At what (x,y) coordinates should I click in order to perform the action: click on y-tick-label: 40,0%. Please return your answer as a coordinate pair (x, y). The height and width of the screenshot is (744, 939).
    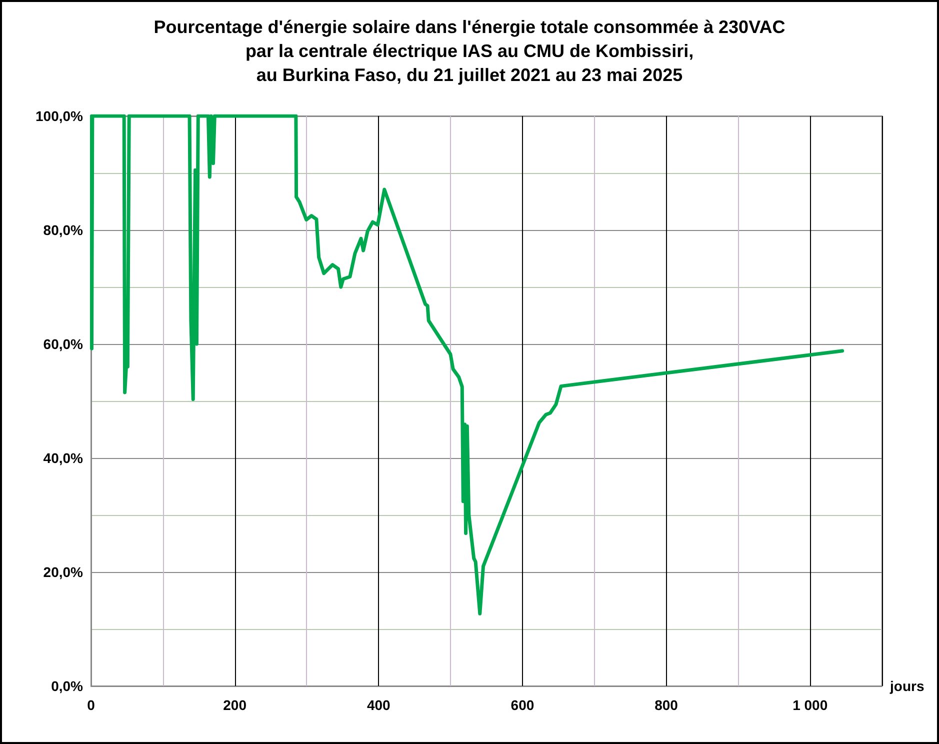
    Looking at the image, I should click on (63, 458).